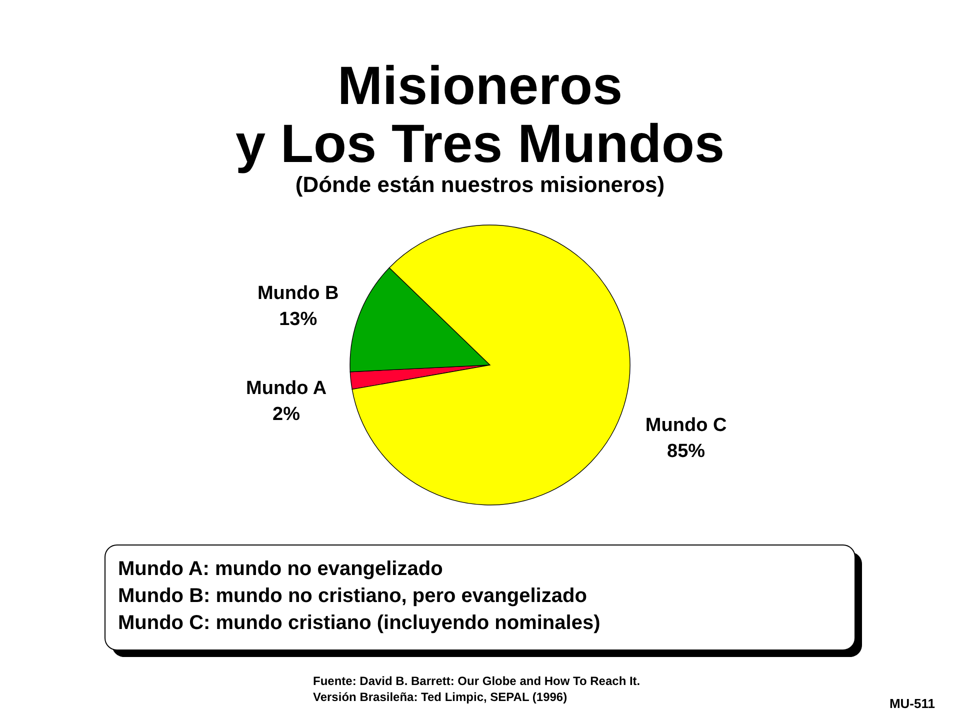 Image resolution: width=960 pixels, height=720 pixels. I want to click on text: Mundo A: mundo no evangelizado Mundo B: mundo no cristiano, pero evangelizado Mundo C: mundo cristiano (incluyendo nominales), so click(359, 596).